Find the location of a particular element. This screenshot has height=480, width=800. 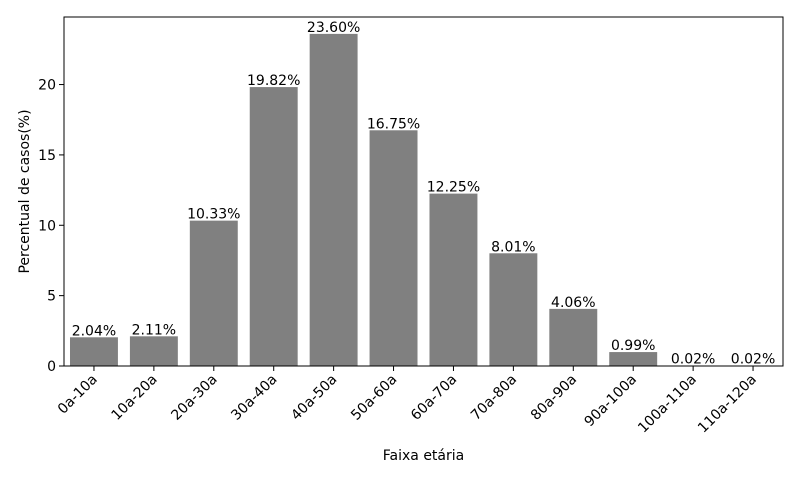

x-tick-label-90a-100a: 90a-100a is located at coordinates (611, 401).